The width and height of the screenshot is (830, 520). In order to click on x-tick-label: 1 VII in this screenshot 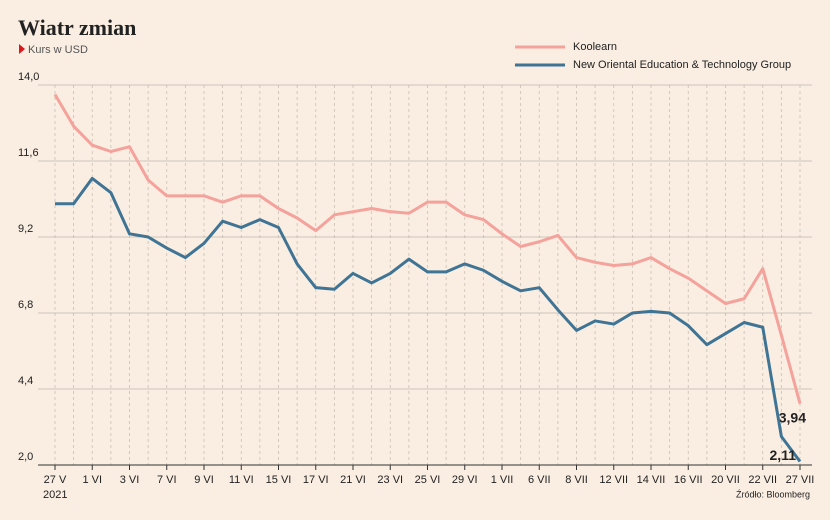, I will do `click(502, 480)`.